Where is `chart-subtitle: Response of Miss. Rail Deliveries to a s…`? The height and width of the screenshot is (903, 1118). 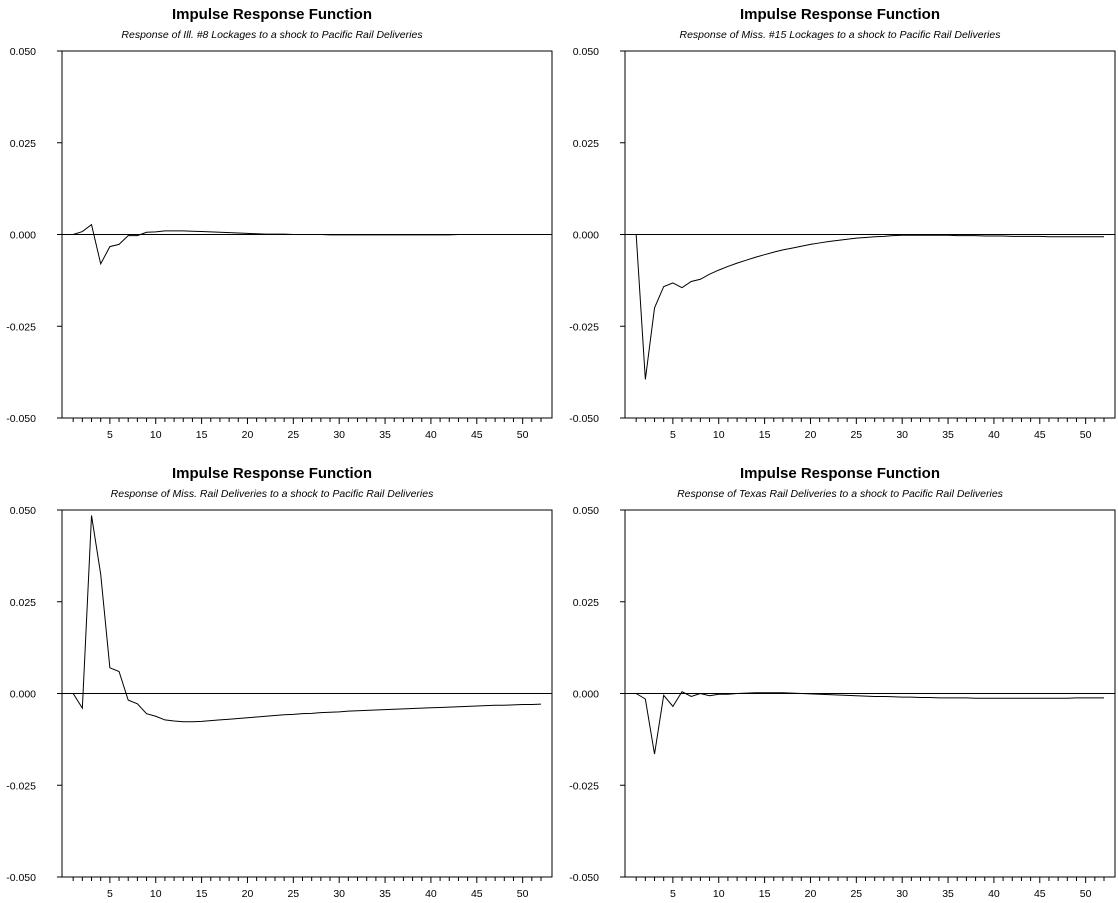 chart-subtitle: Response of Miss. Rail Deliveries to a s… is located at coordinates (272, 494).